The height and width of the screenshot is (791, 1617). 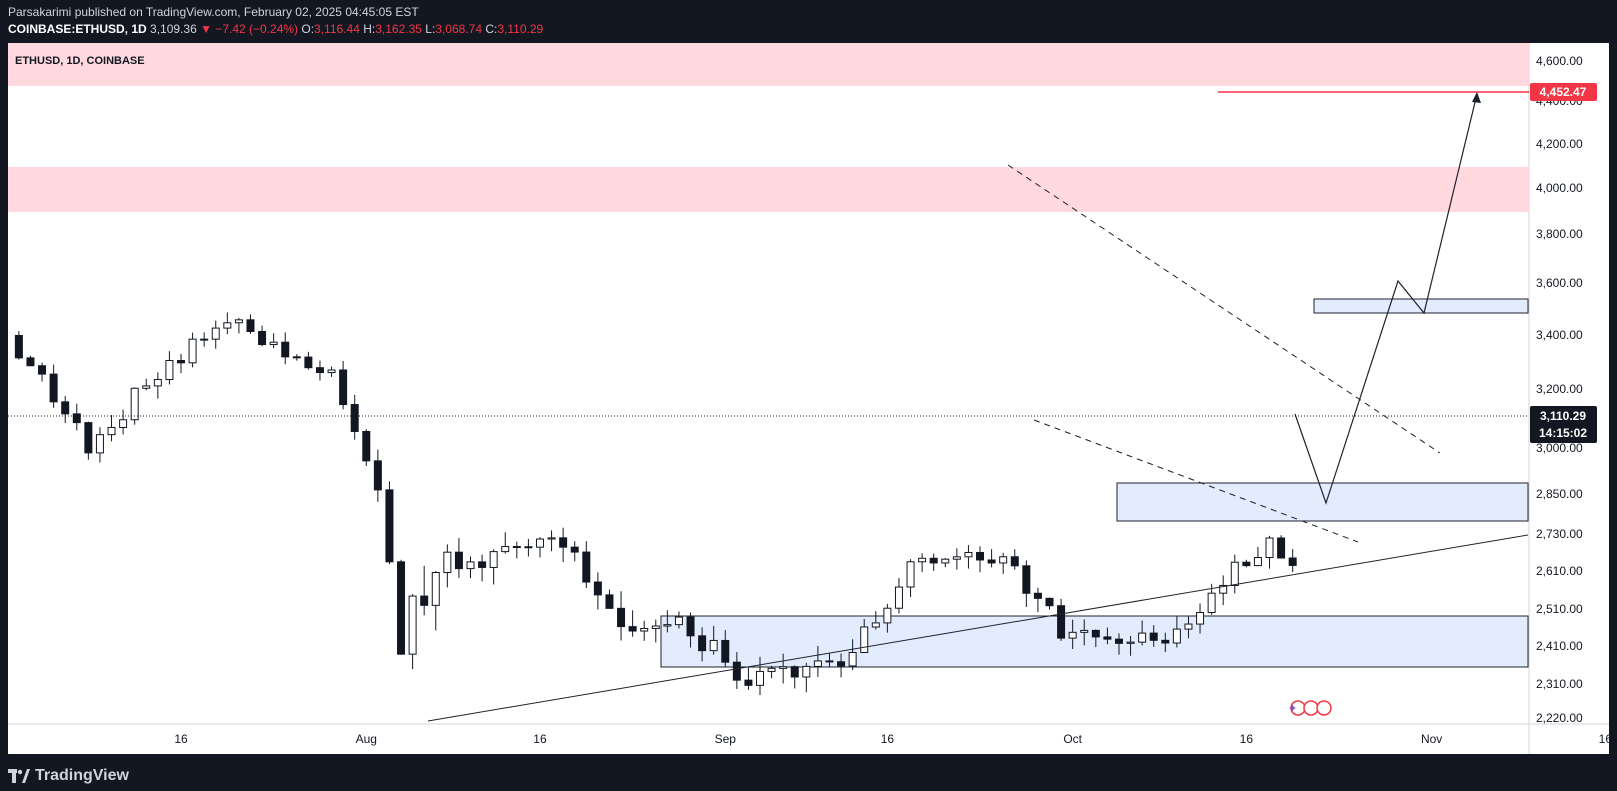 What do you see at coordinates (1476, 97) in the screenshot?
I see `projection-arrowhead` at bounding box center [1476, 97].